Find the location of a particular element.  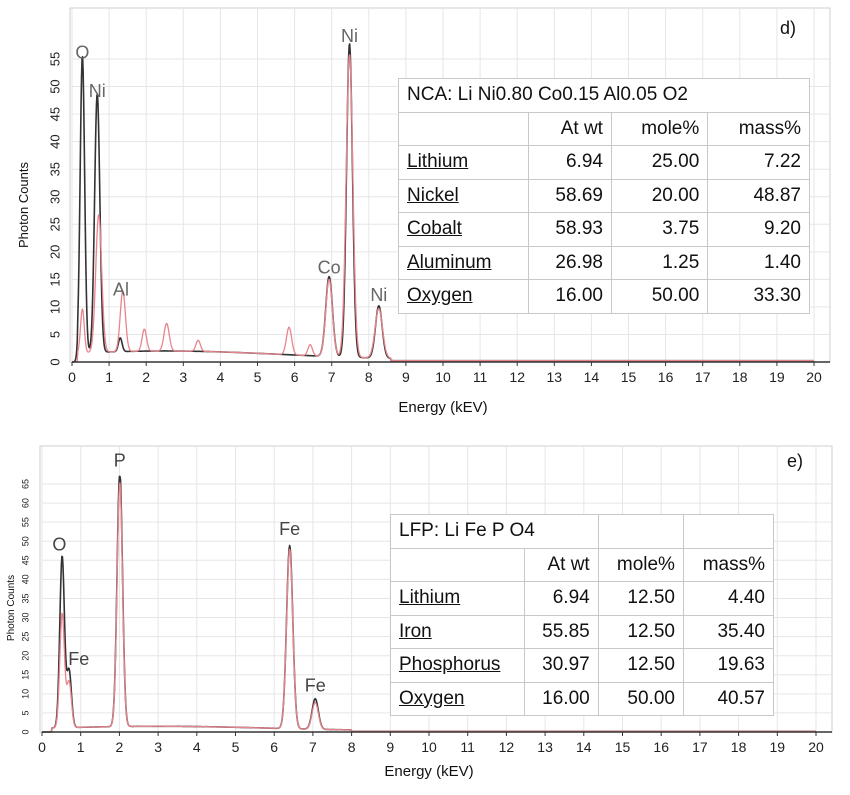

peak-label: Al is located at coordinates (121, 289).